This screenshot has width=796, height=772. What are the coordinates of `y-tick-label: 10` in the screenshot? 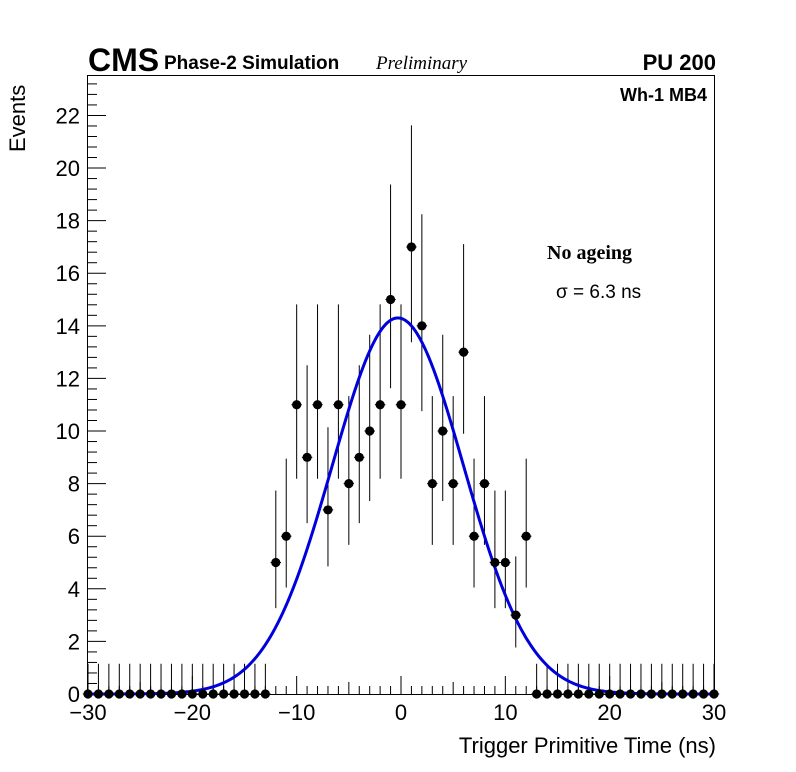 It's located at (68, 431).